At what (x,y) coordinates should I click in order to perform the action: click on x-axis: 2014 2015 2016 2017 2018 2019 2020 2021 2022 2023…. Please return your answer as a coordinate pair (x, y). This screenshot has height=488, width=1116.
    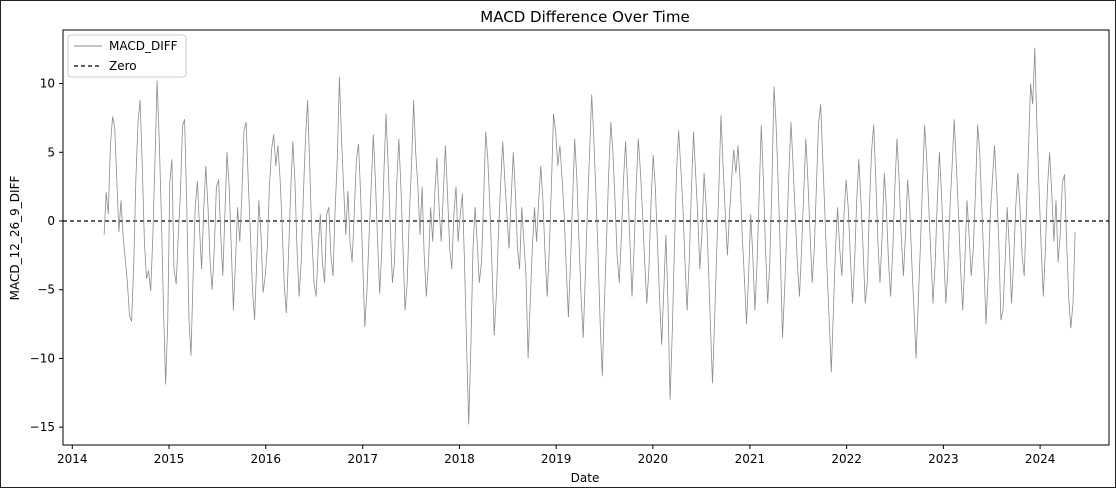
    Looking at the image, I should click on (556, 455).